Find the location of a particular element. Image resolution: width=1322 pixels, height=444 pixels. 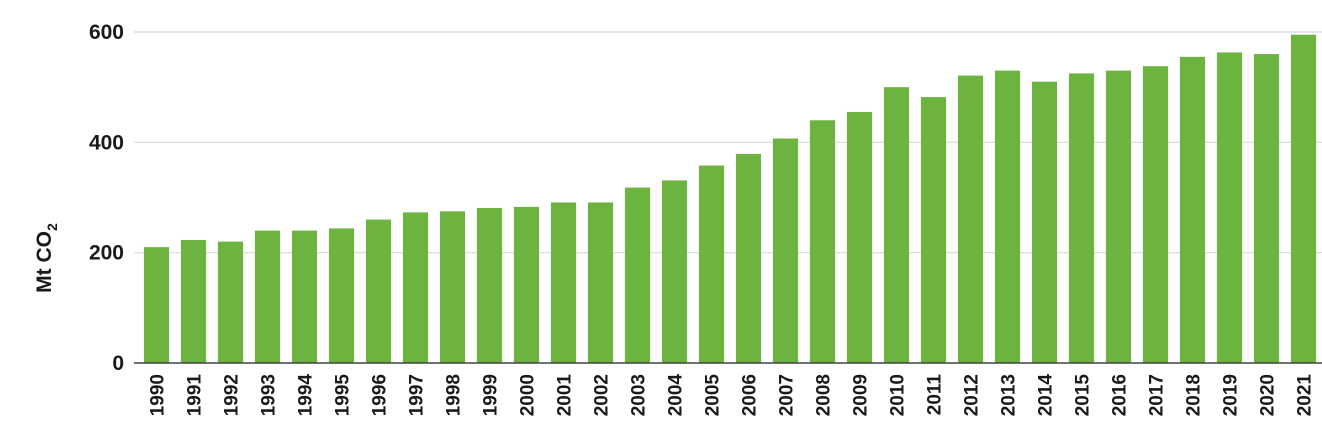

bar-1996 is located at coordinates (378, 291).